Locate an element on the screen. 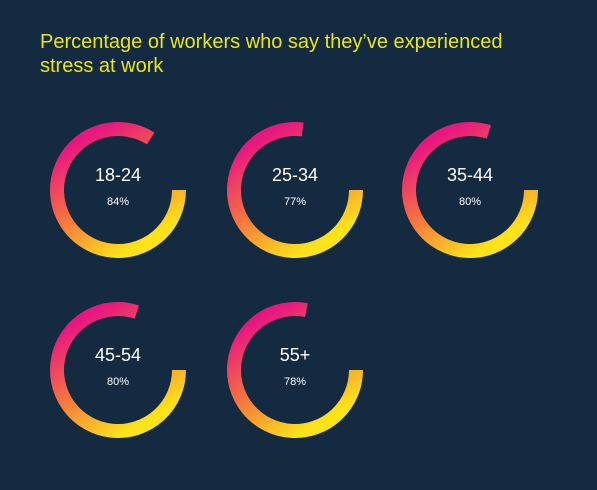 This screenshot has width=597, height=490. category-label: 25-34 is located at coordinates (295, 175).